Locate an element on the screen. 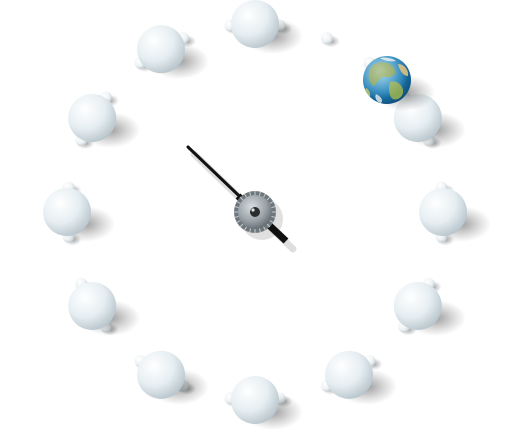 Image resolution: width=530 pixels, height=430 pixels. minute-dot is located at coordinates (330, 40).